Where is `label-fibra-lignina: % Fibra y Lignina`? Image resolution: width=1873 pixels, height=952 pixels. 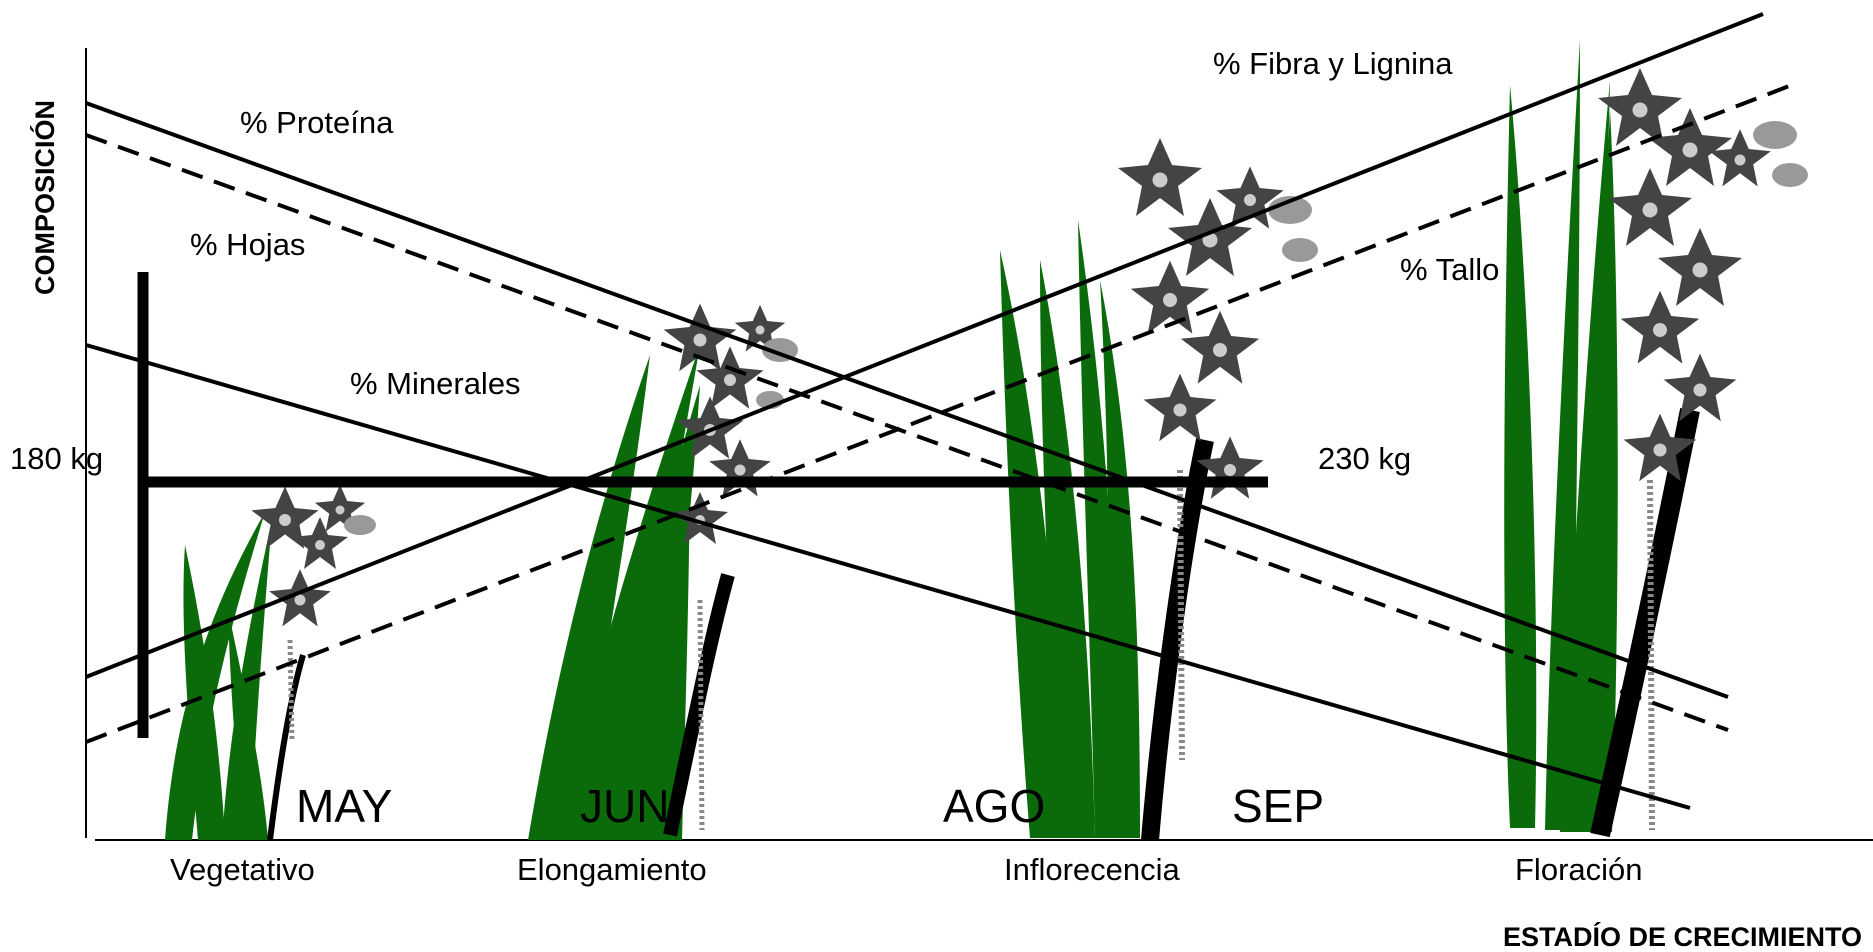
label-fibra-lignina: % Fibra y Lignina is located at coordinates (1333, 63).